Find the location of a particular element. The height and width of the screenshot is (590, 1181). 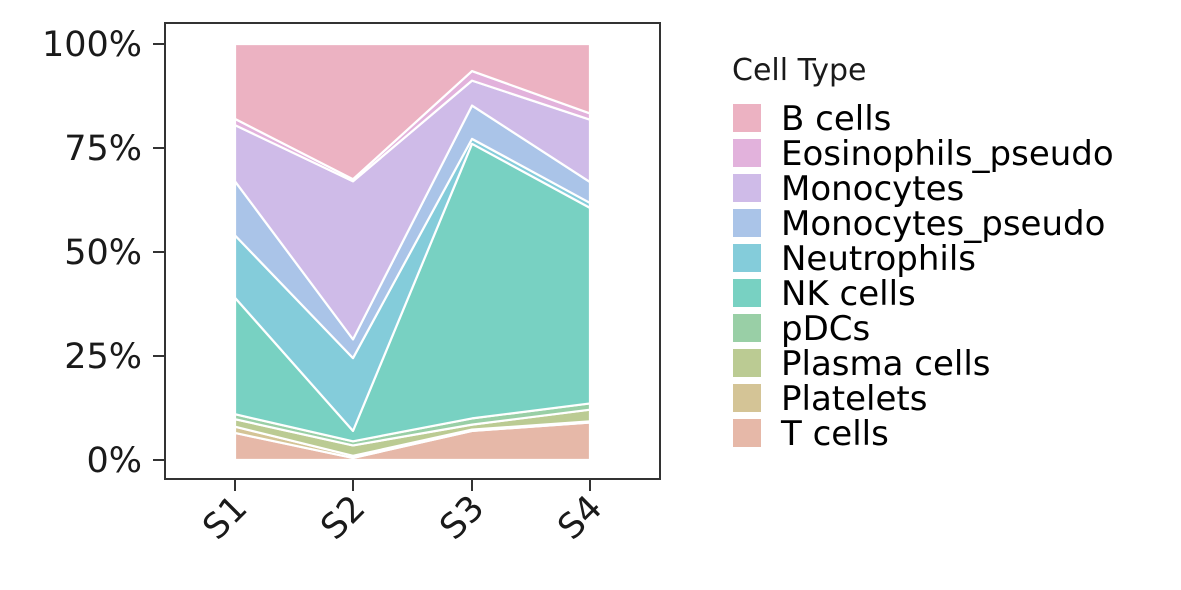

legend-label-t-cells: T cells is located at coordinates (834, 434).